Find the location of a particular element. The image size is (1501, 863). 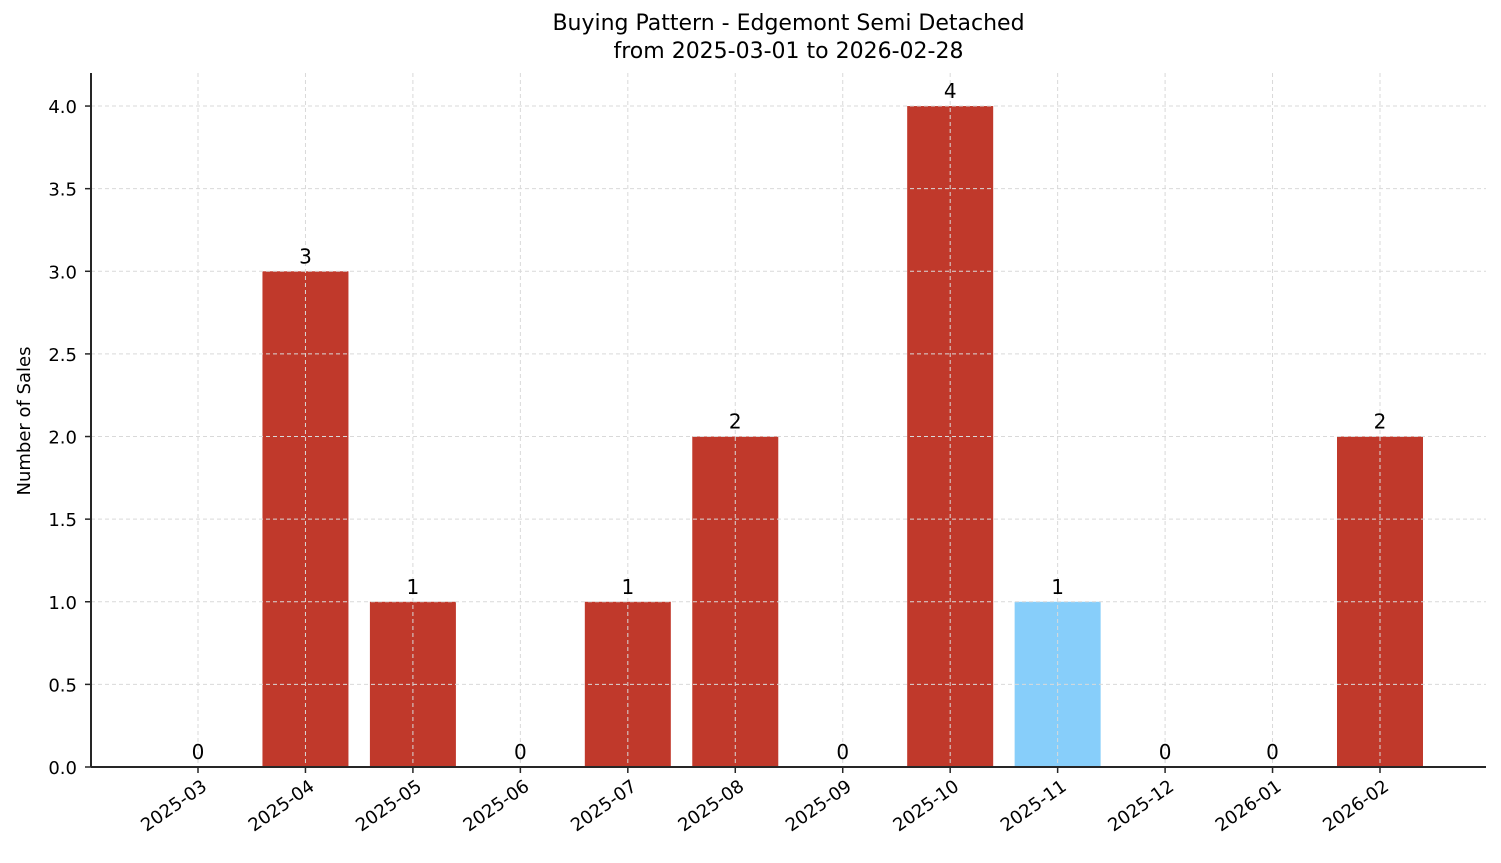

x-tick-label: 2025-08 is located at coordinates (711, 806).